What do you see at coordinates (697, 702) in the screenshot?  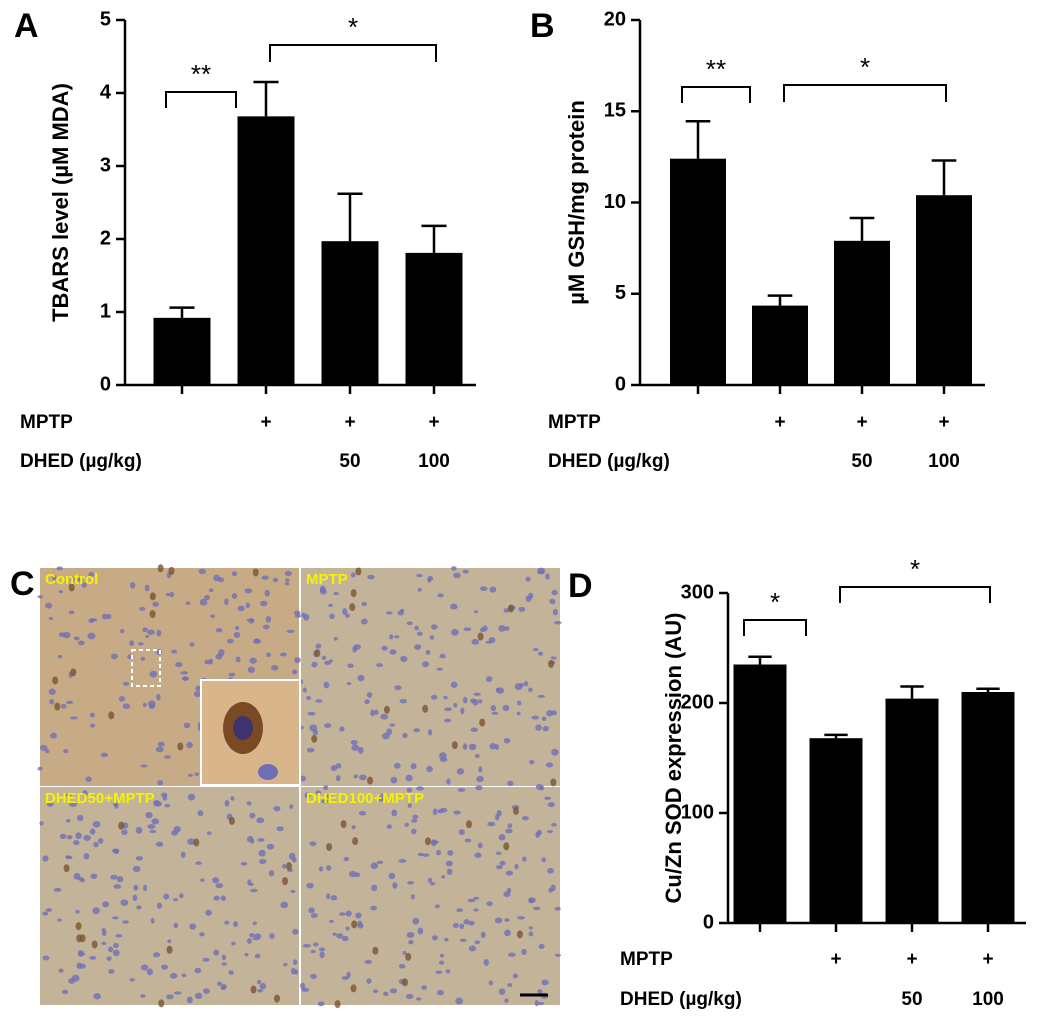 I see `y-tick-label: 200` at bounding box center [697, 702].